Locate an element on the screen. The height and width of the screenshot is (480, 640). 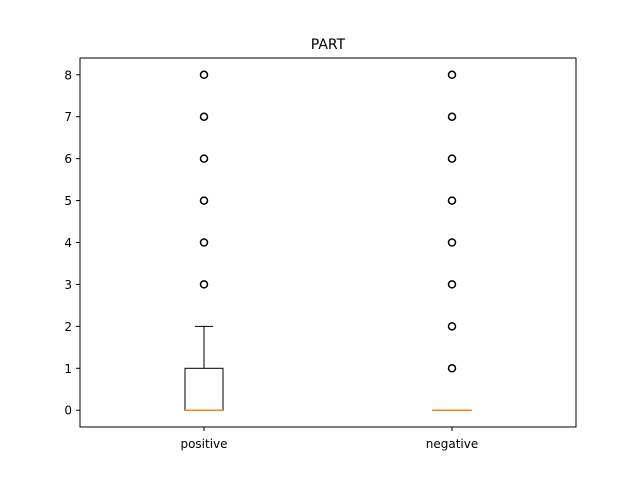
y-tick-label: 2 is located at coordinates (68, 327).